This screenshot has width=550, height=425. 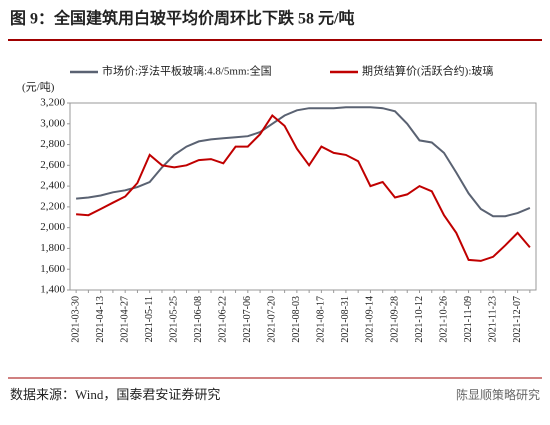 What do you see at coordinates (52, 290) in the screenshot?
I see `y-tick-label: 1,400` at bounding box center [52, 290].